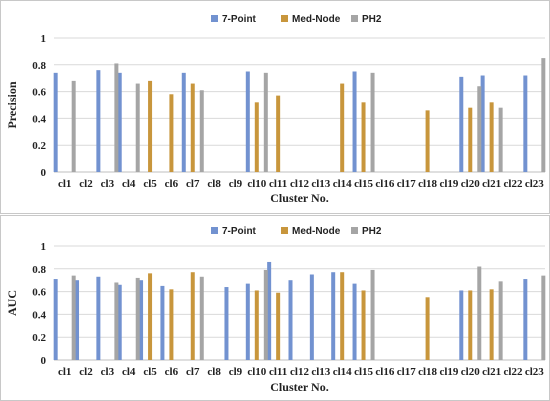 Image resolution: width=550 pixels, height=401 pixels. I want to click on bar-7-point-cl9, so click(226, 323).